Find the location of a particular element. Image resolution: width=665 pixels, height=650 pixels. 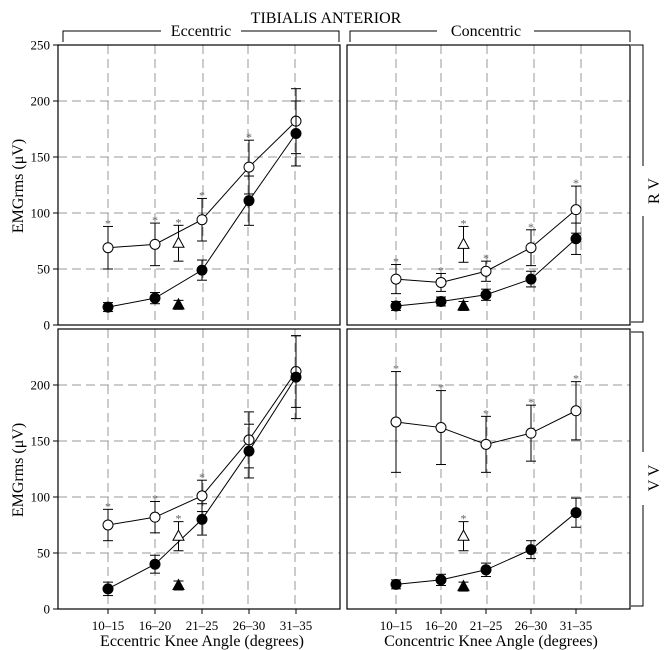

eccentric-bracket is located at coordinates (201, 36).